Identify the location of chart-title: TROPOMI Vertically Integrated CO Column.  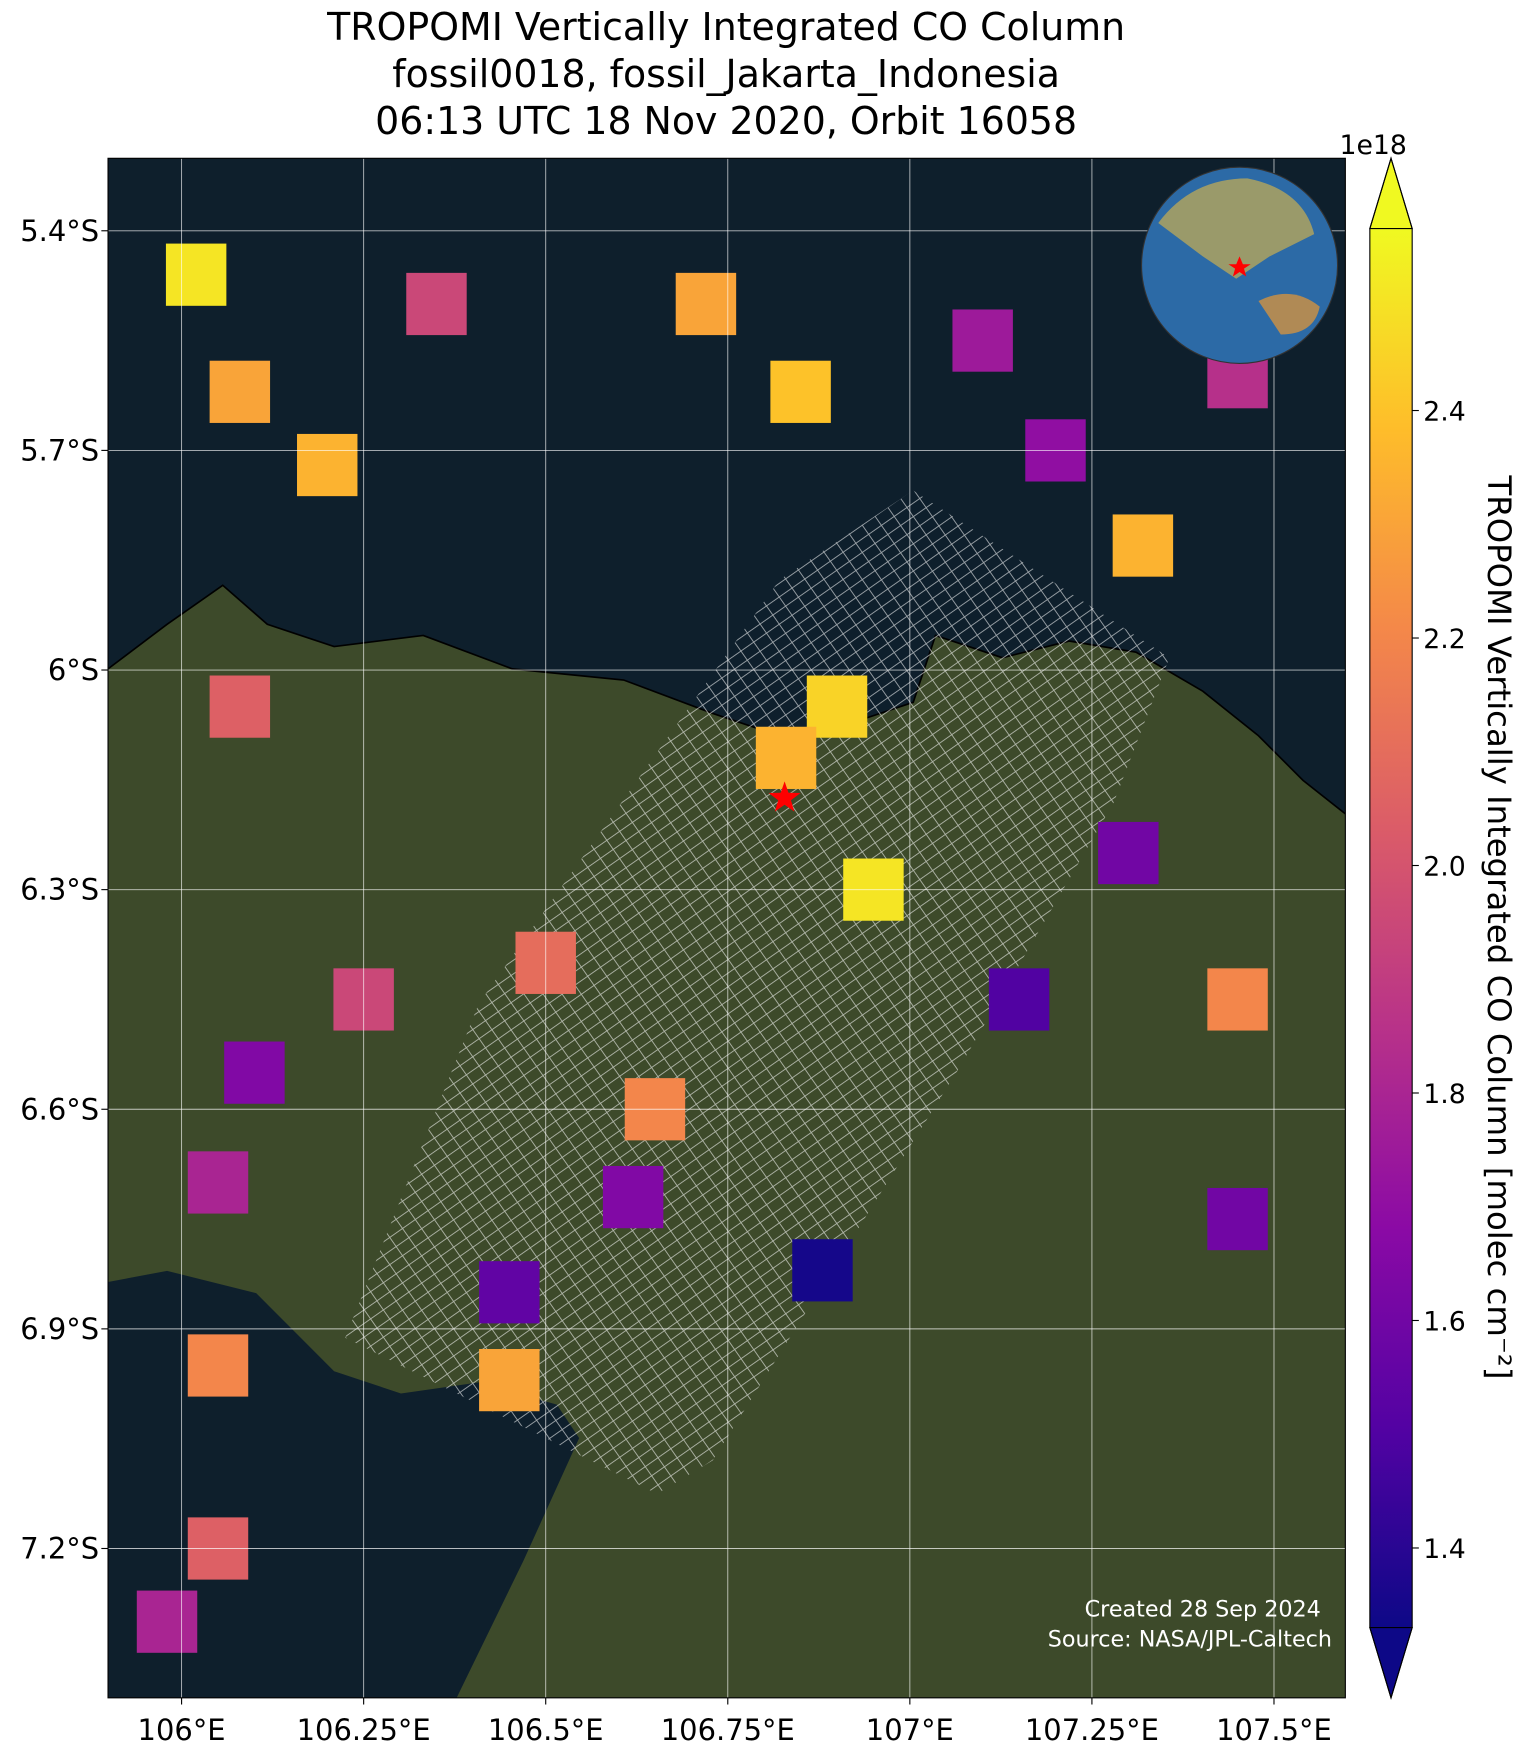
(725, 27).